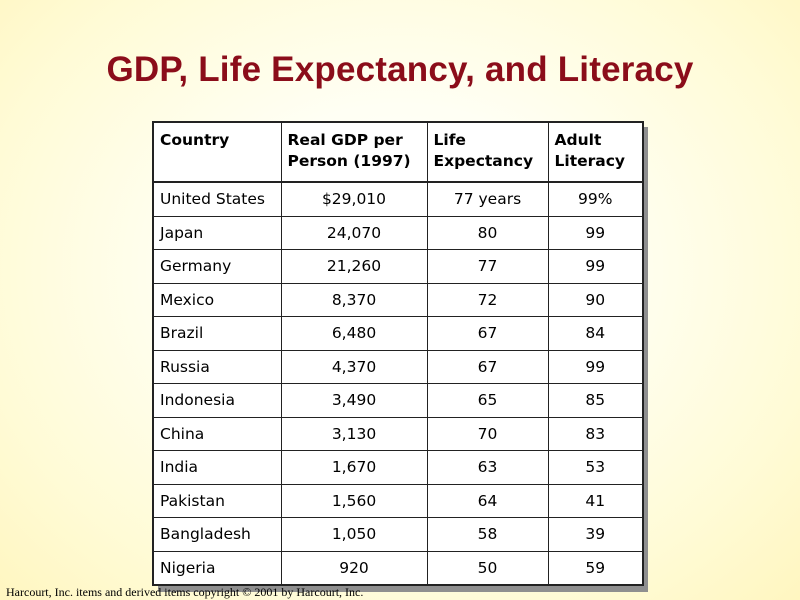  What do you see at coordinates (354, 500) in the screenshot?
I see `cell-gdp: 1,560` at bounding box center [354, 500].